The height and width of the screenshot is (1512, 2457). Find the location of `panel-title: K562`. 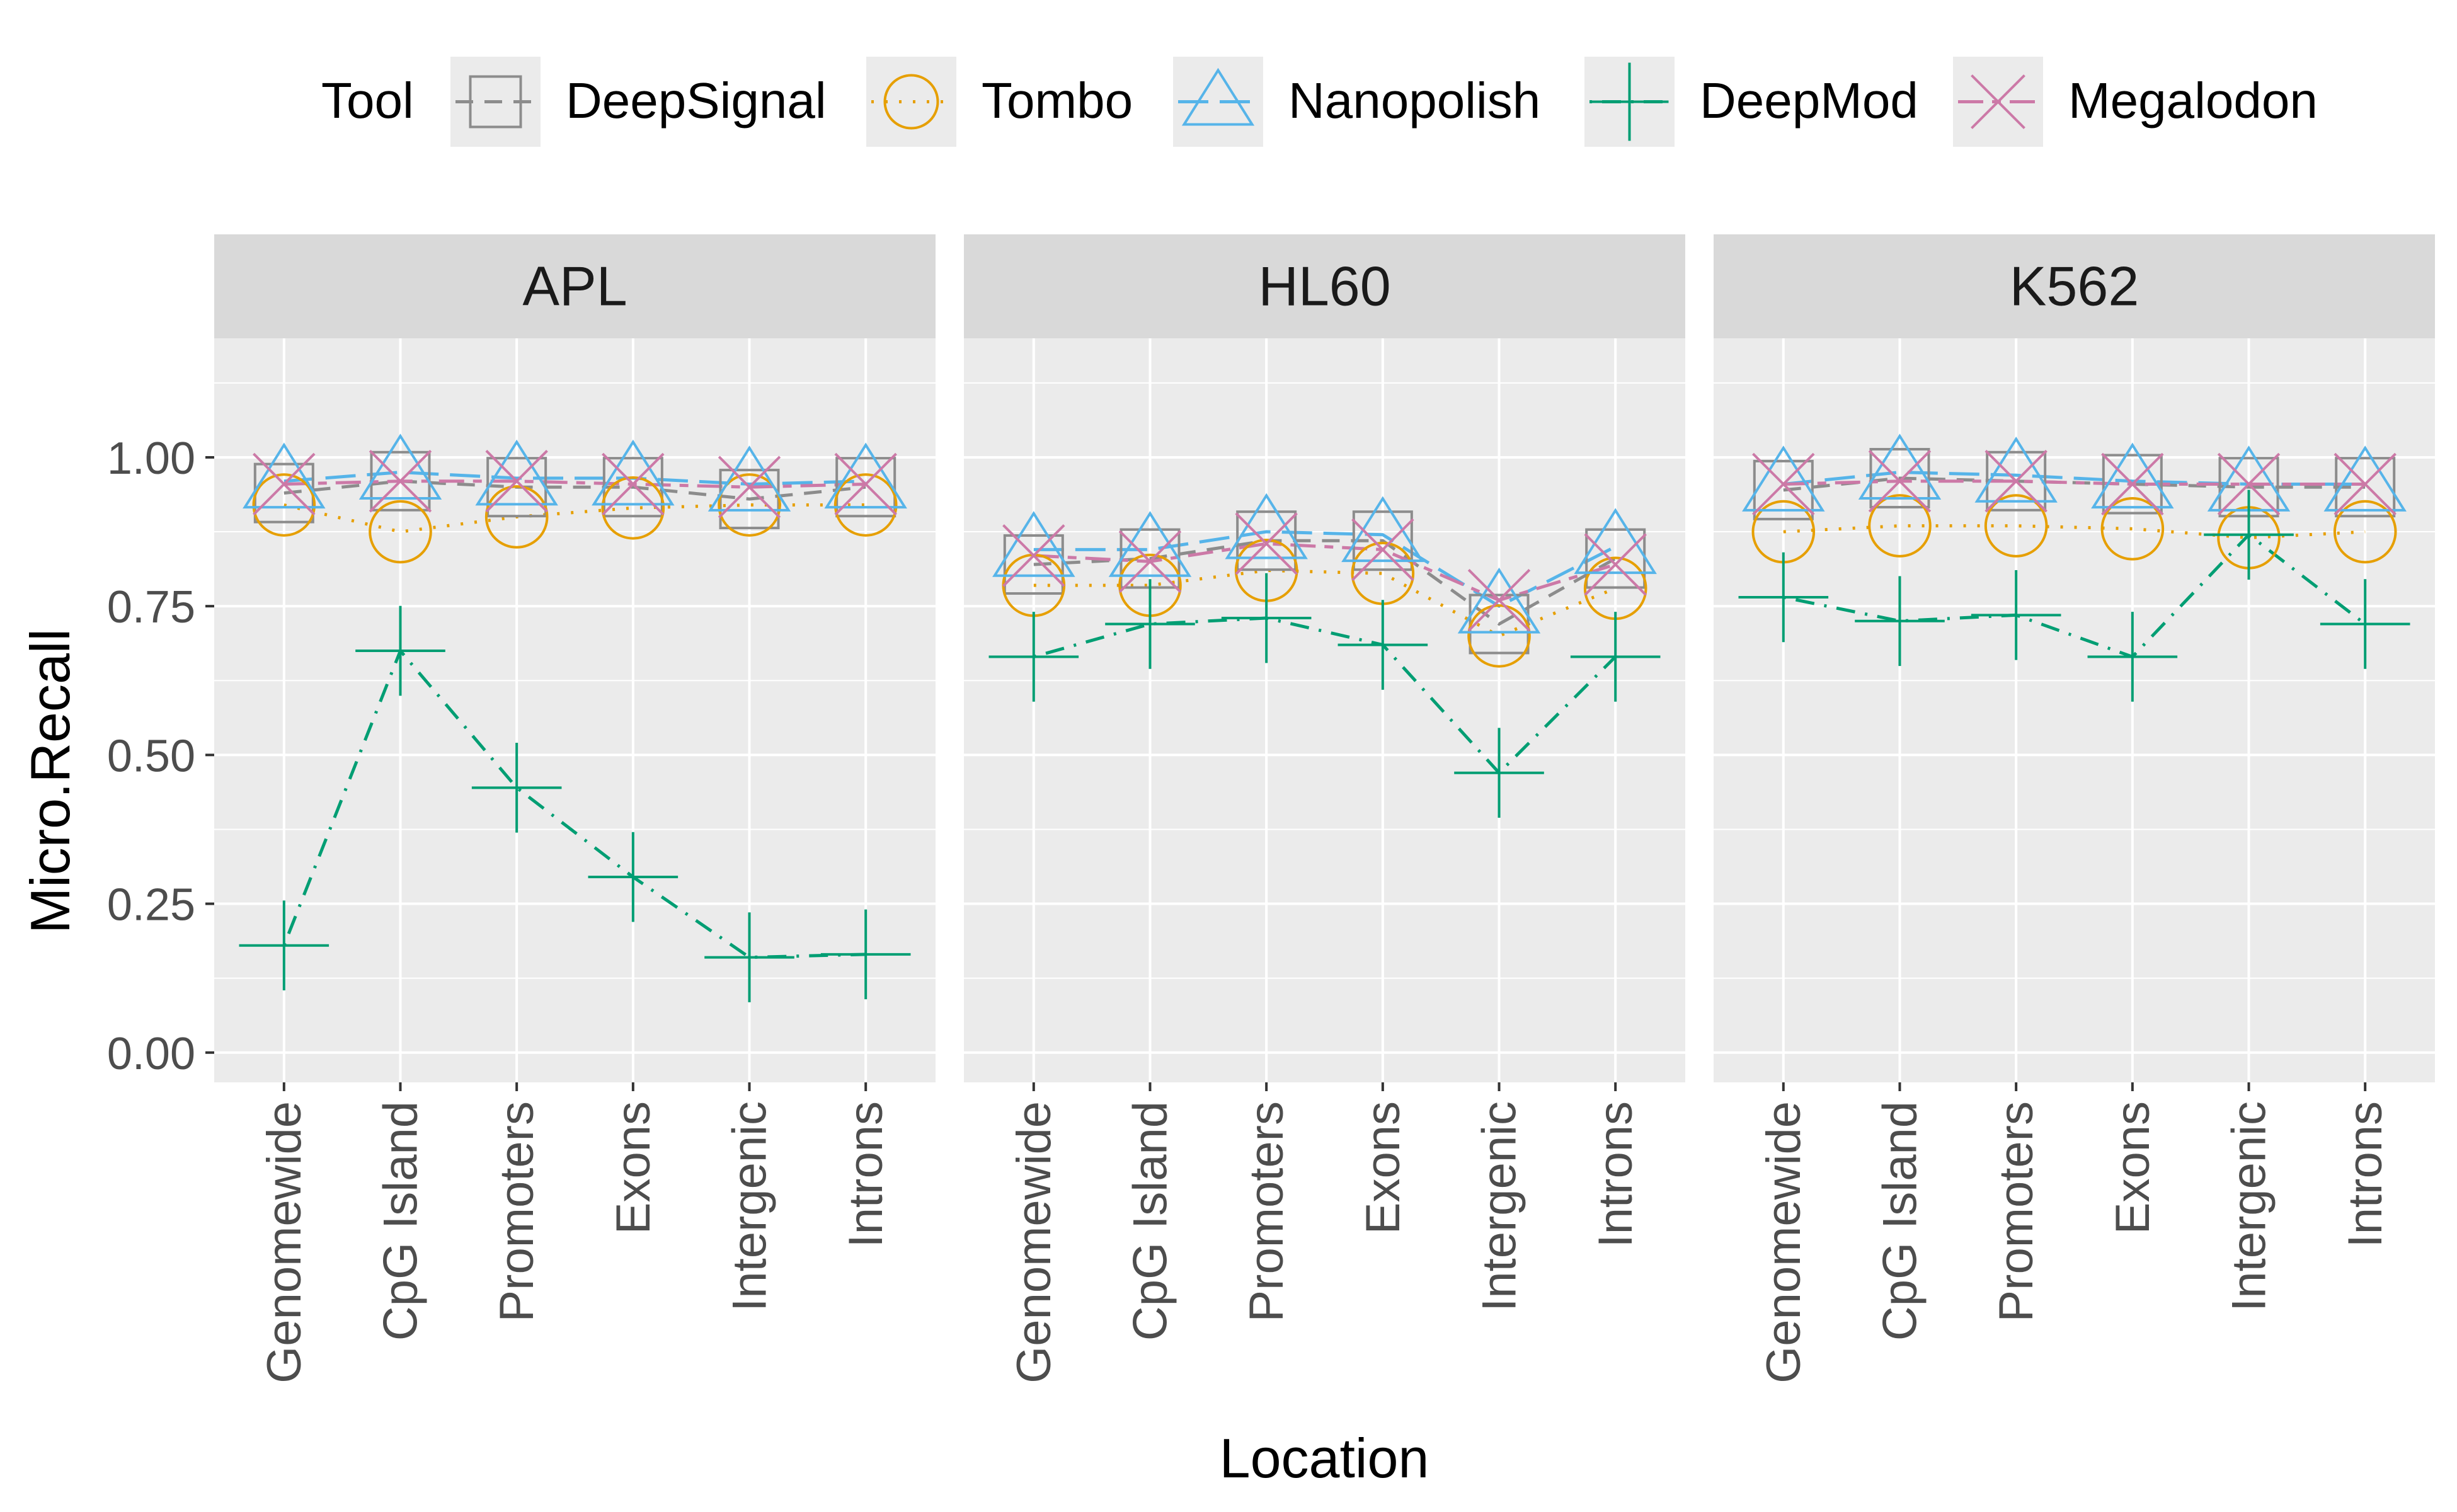

panel-title: K562 is located at coordinates (2074, 286).